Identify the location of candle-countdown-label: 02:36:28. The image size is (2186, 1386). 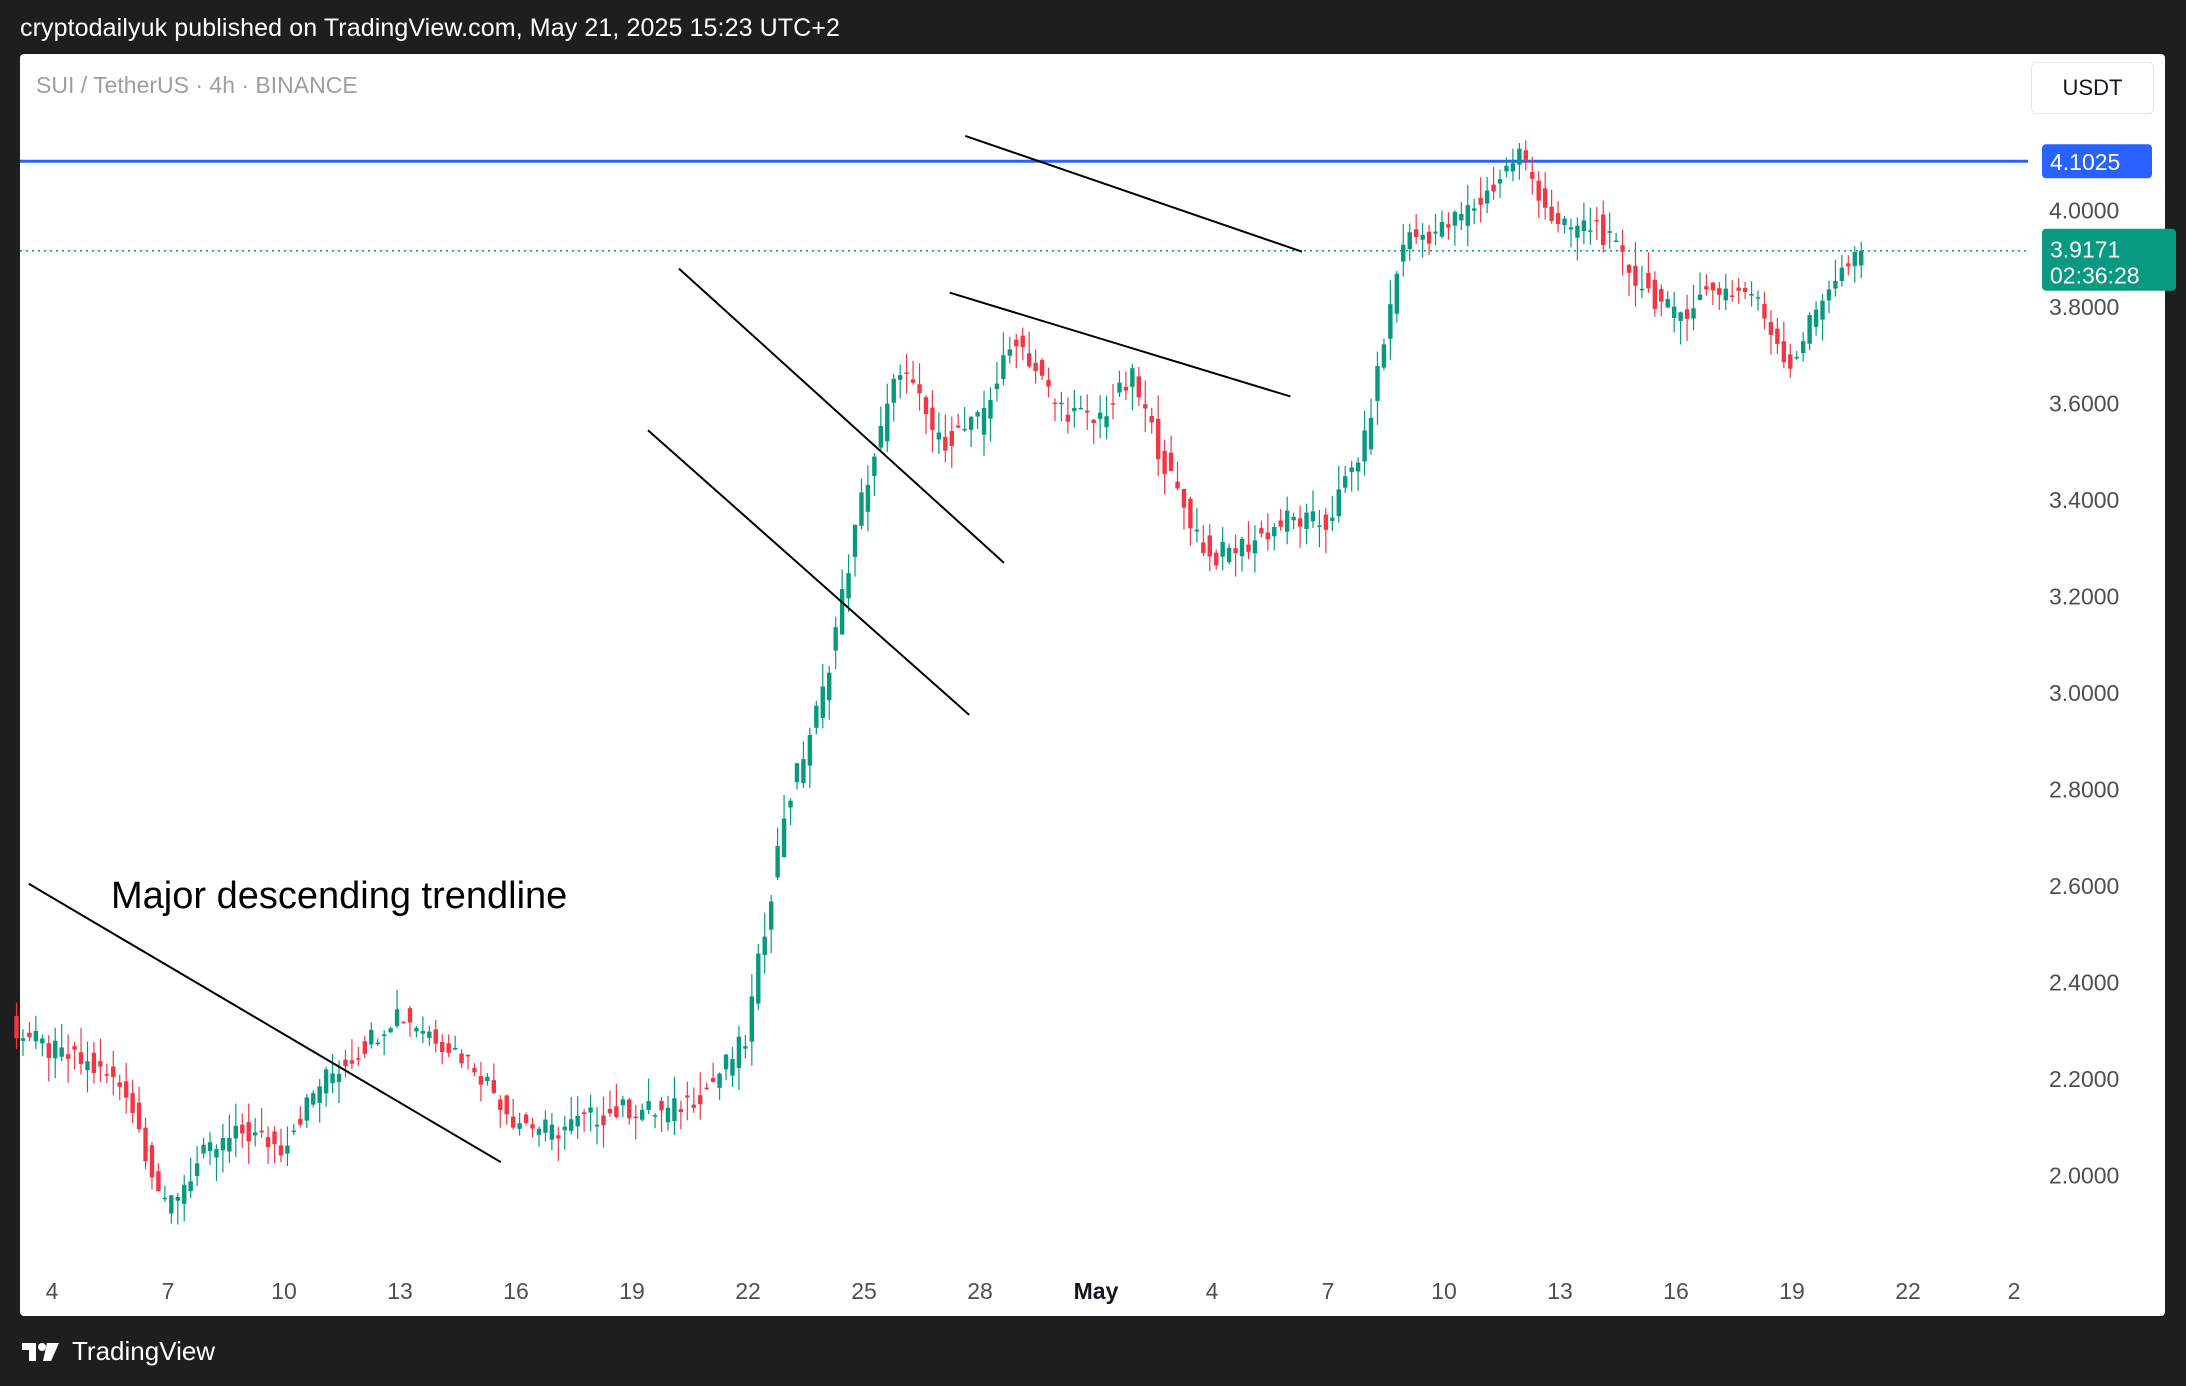
(2095, 276).